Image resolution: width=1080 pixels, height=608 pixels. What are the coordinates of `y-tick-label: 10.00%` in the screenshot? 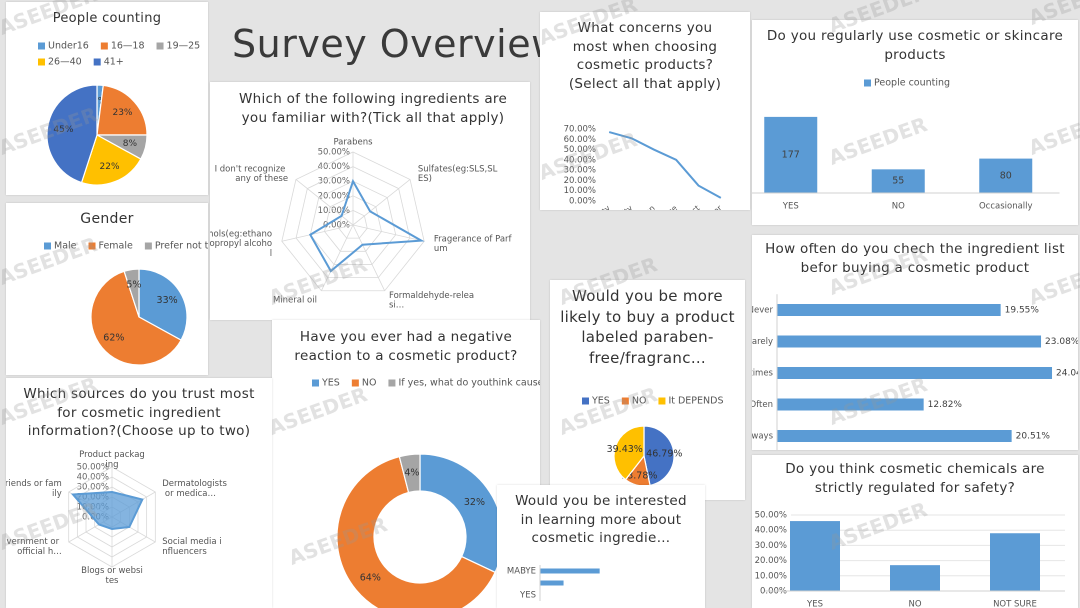 It's located at (580, 191).